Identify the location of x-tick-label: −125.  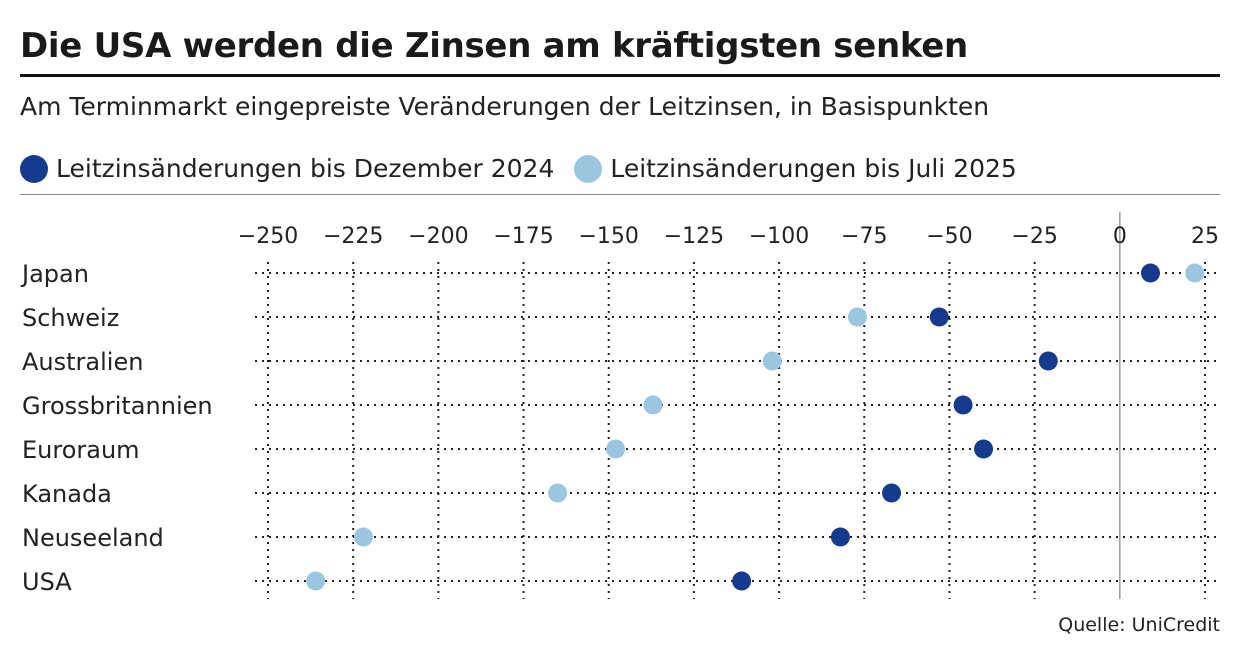
(694, 236).